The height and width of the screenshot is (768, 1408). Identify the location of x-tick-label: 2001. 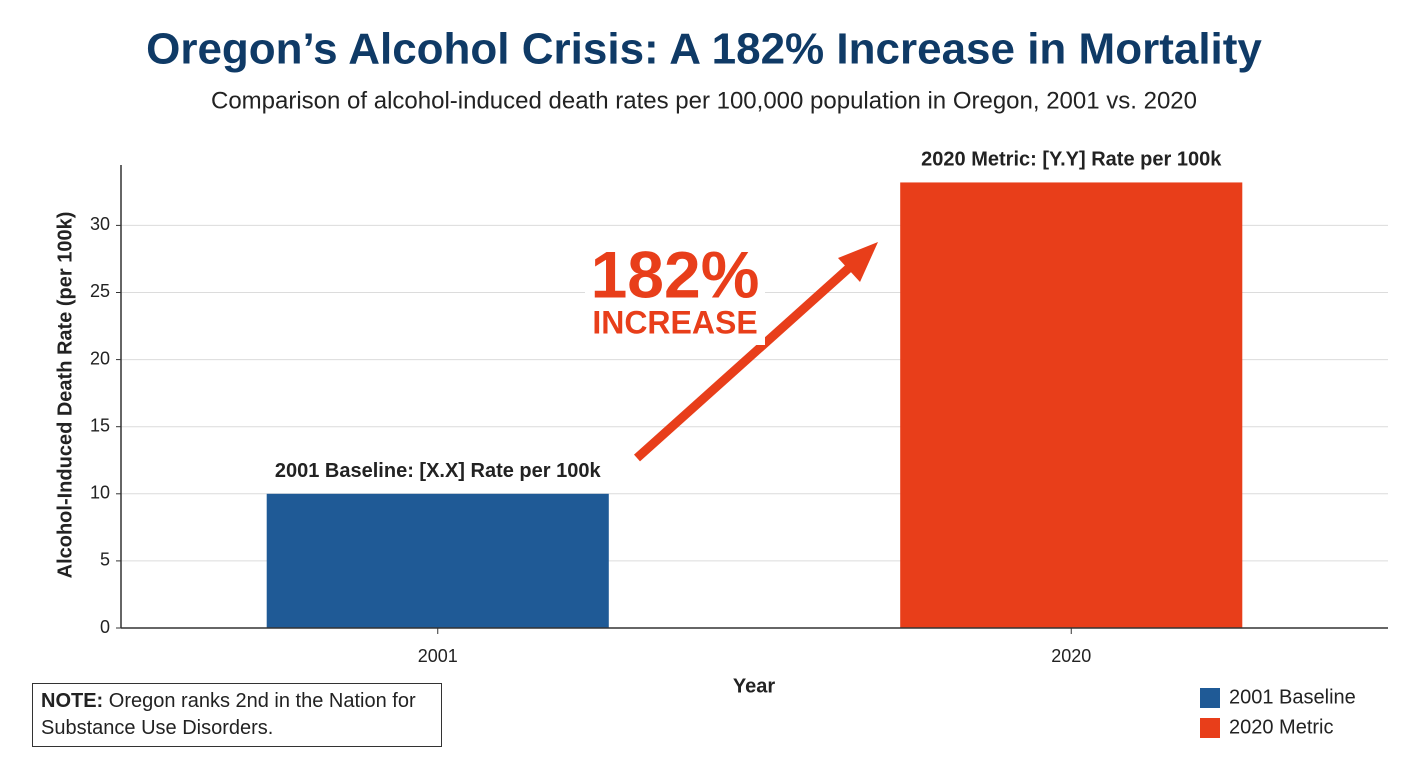
(438, 656).